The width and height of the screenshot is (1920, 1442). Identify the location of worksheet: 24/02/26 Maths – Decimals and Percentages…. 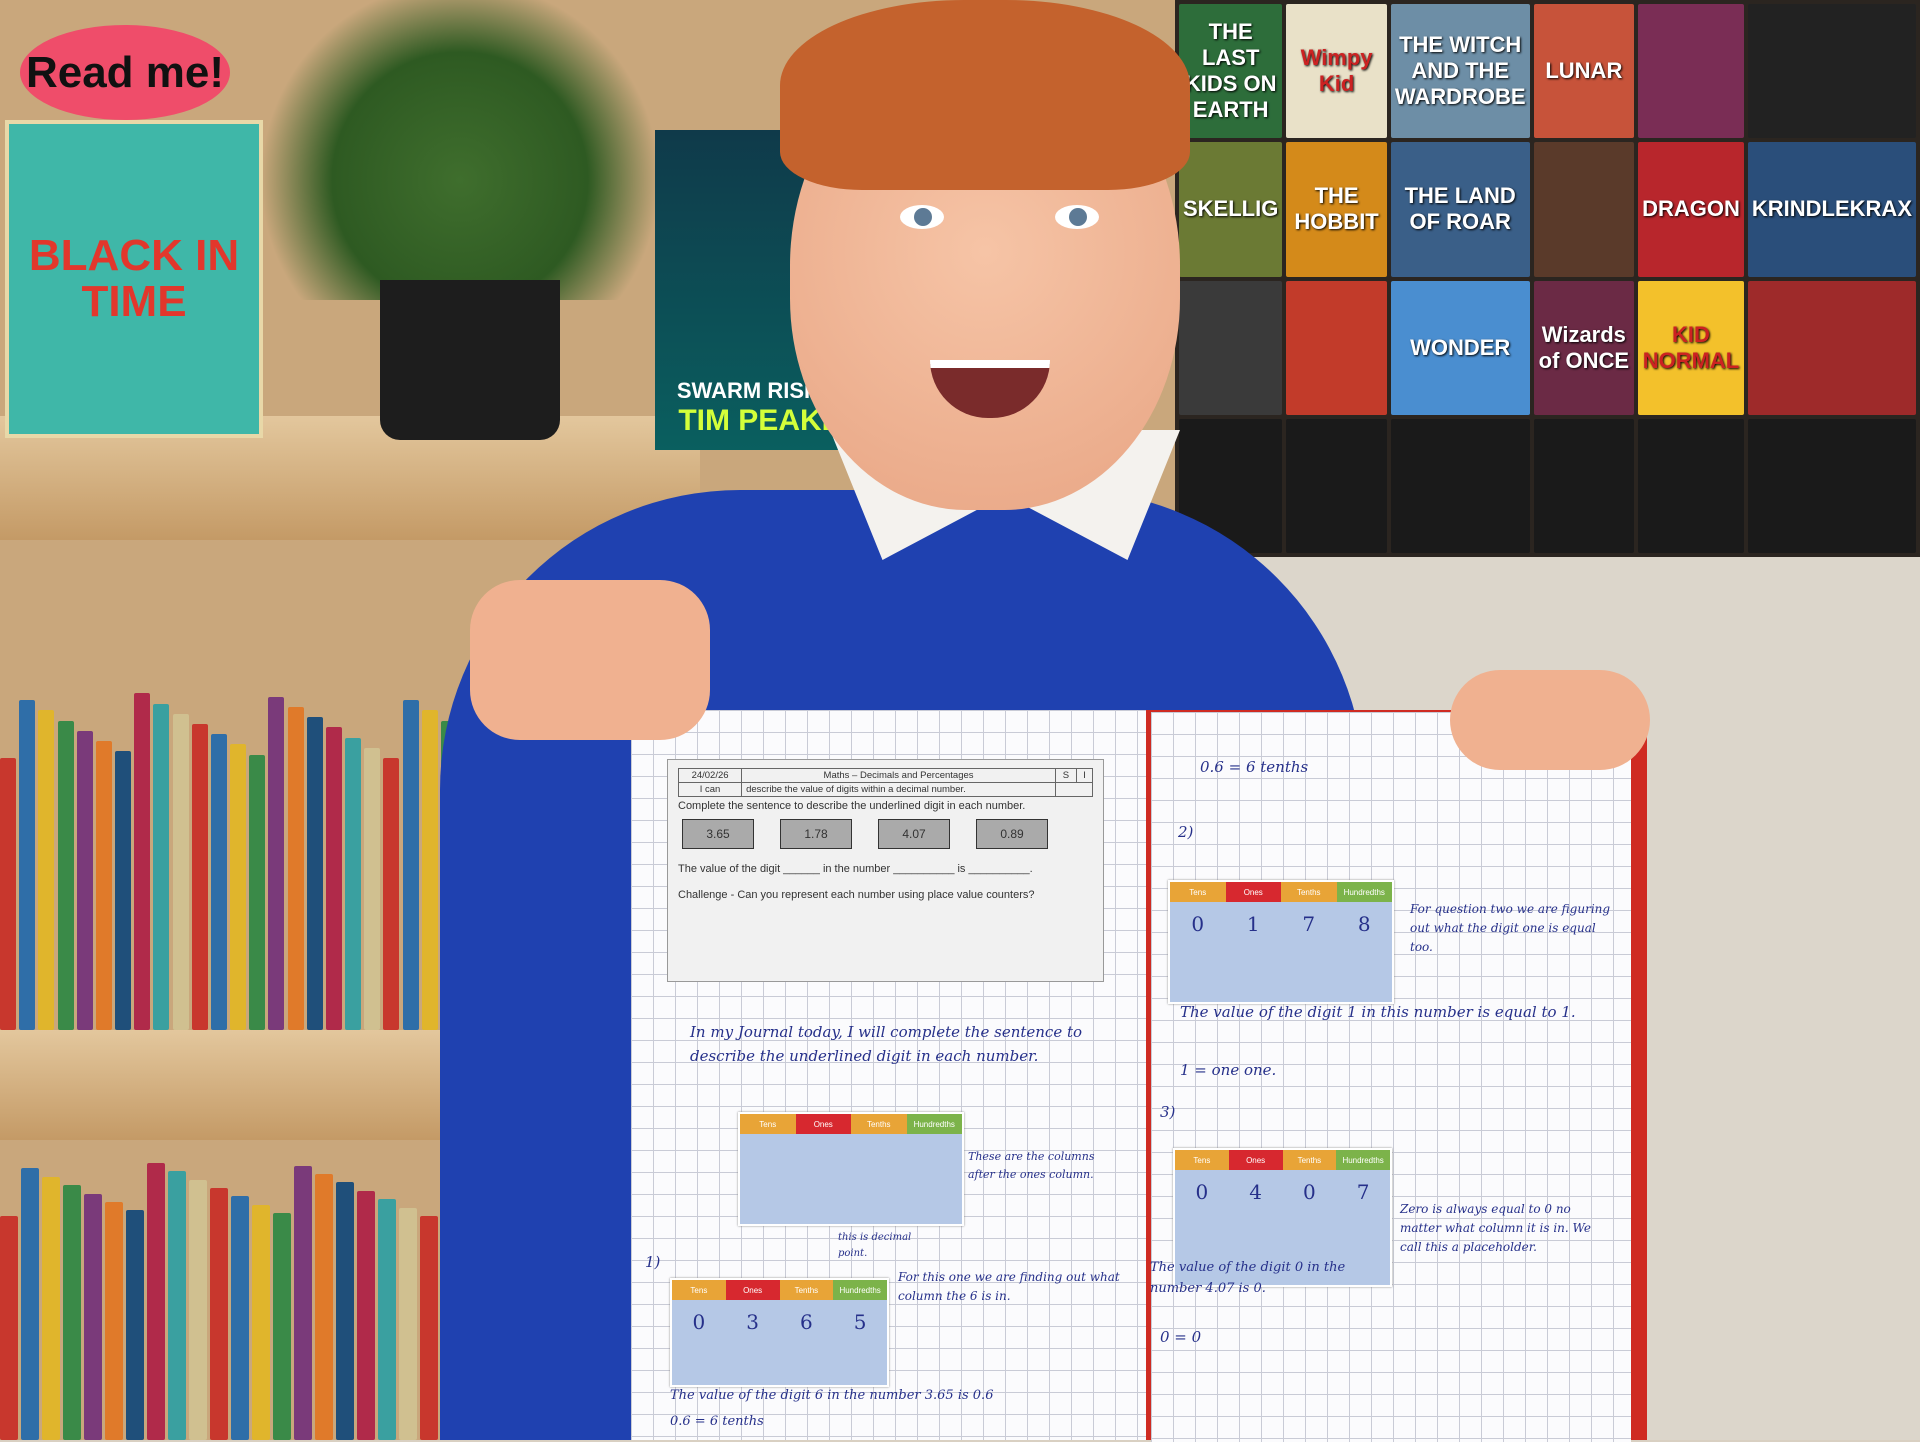
(885, 870).